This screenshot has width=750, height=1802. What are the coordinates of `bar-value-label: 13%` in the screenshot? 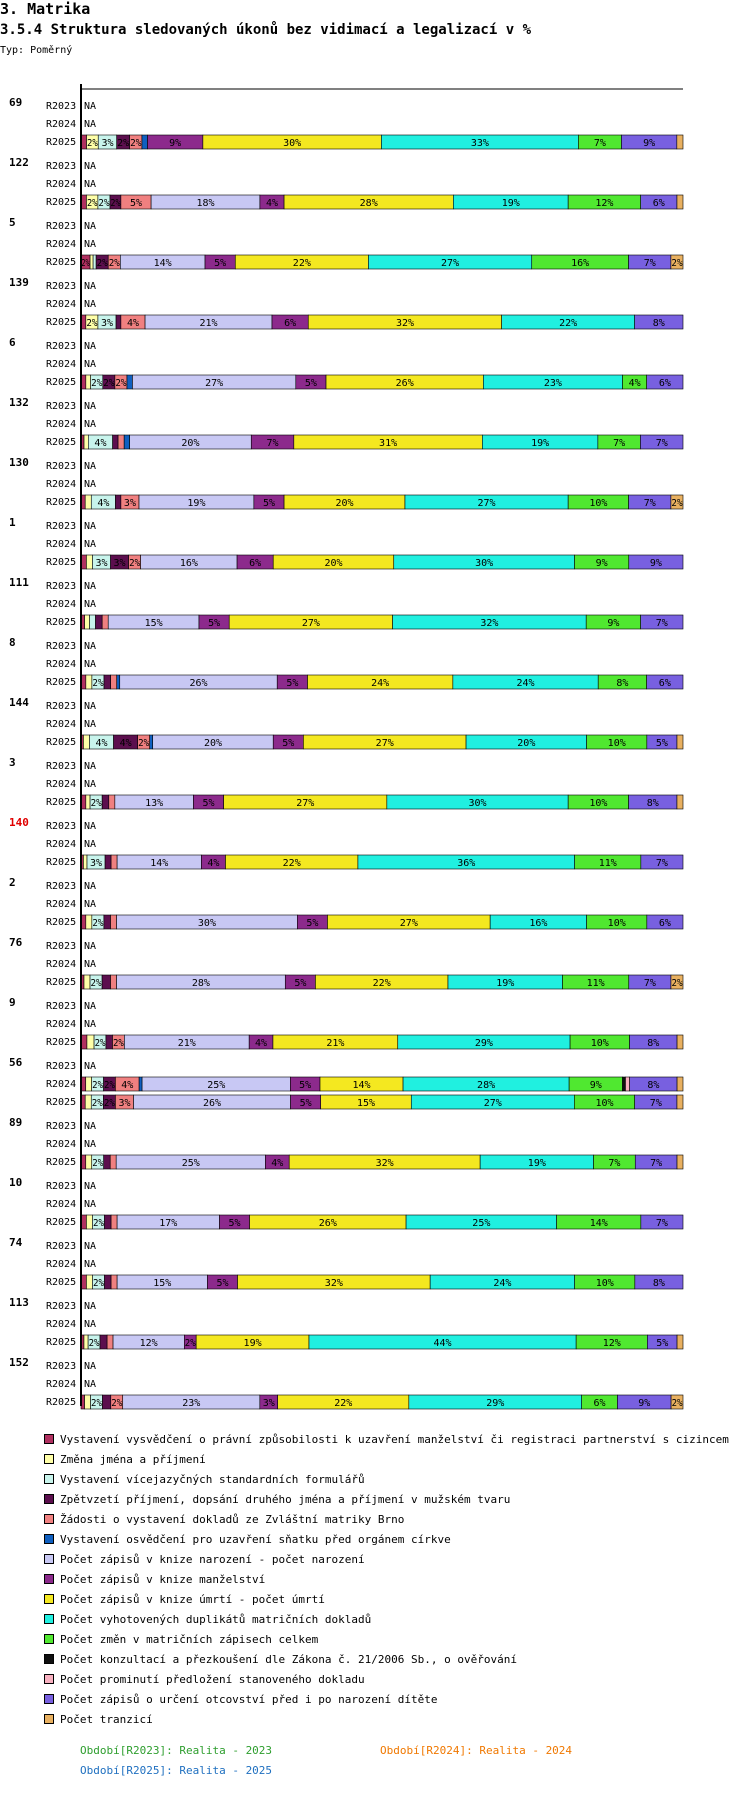 It's located at (154, 803).